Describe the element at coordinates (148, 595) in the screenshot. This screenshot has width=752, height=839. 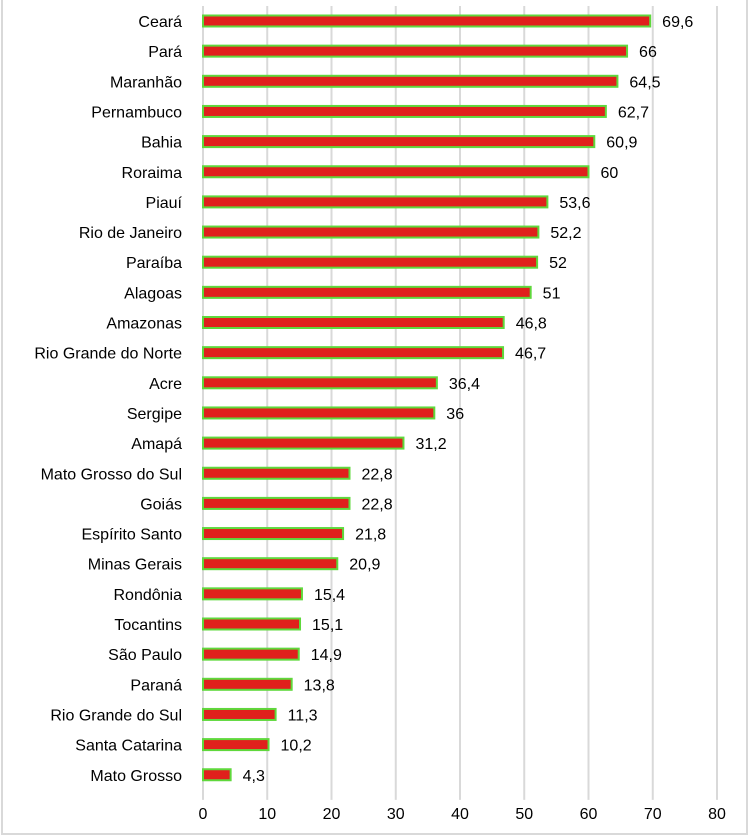
I see `category-label: Rondônia` at that location.